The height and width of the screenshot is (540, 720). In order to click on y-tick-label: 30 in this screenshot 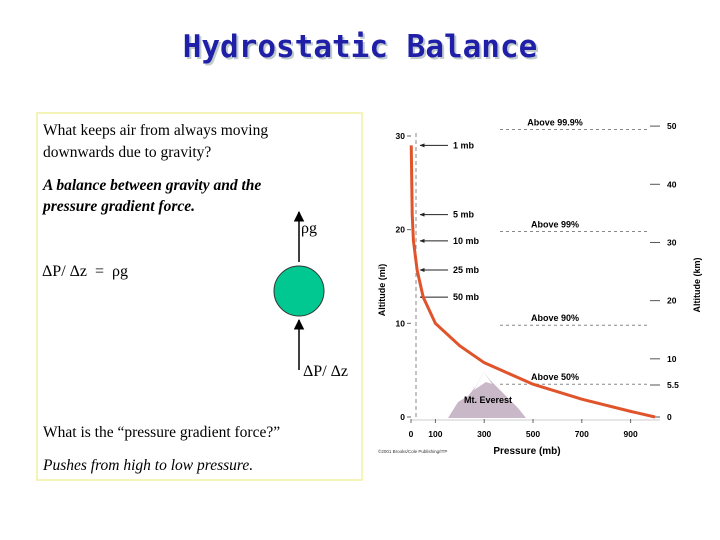, I will do `click(401, 136)`.